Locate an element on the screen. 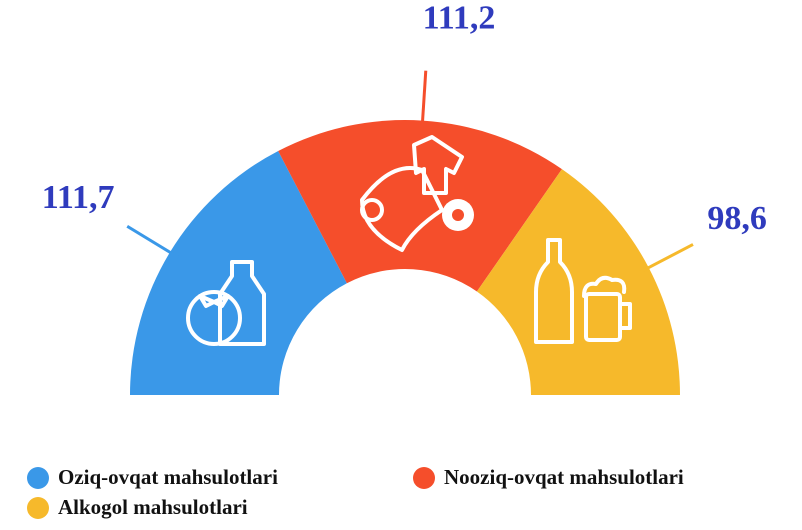 This screenshot has width=802, height=530. value-label: 111,7 is located at coordinates (78, 197).